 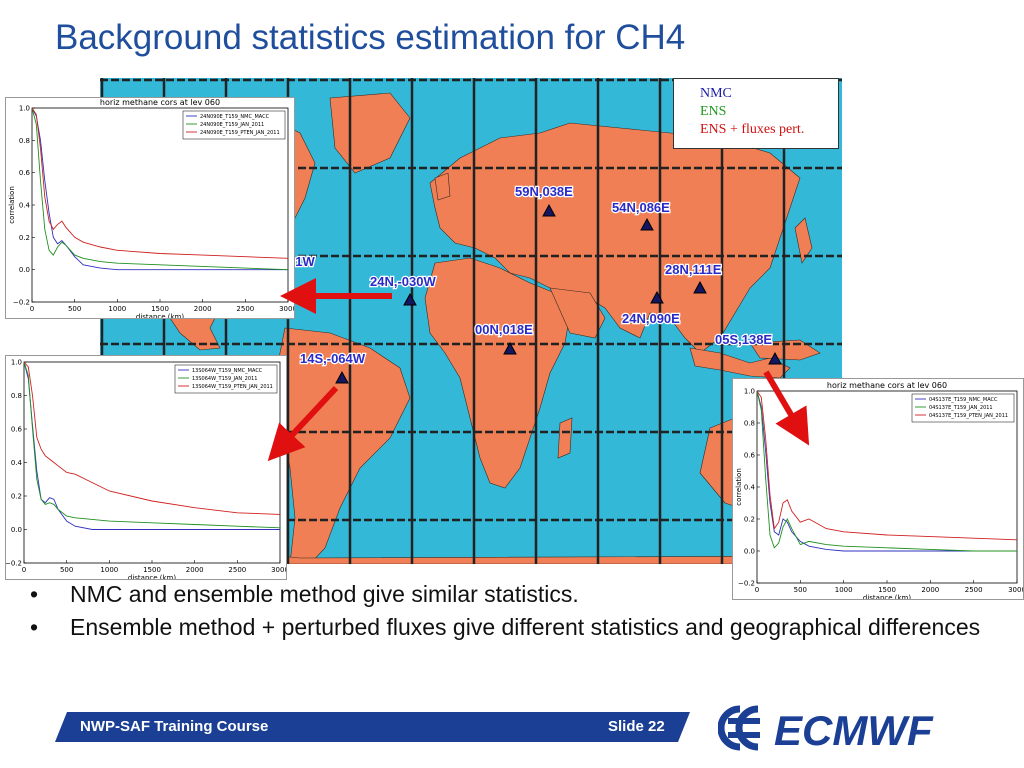 What do you see at coordinates (303, 423) in the screenshot?
I see `arrow-14s064w` at bounding box center [303, 423].